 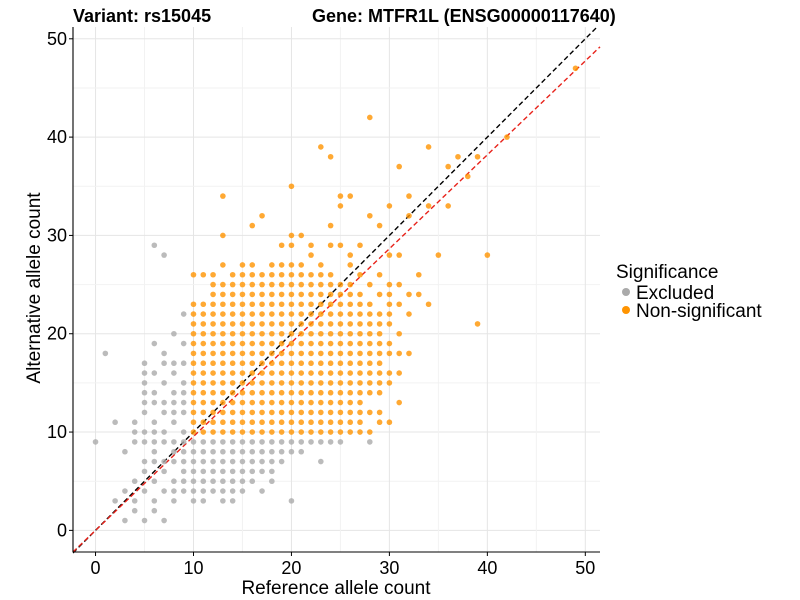 I want to click on x-tick-label: 10, so click(x=193, y=568).